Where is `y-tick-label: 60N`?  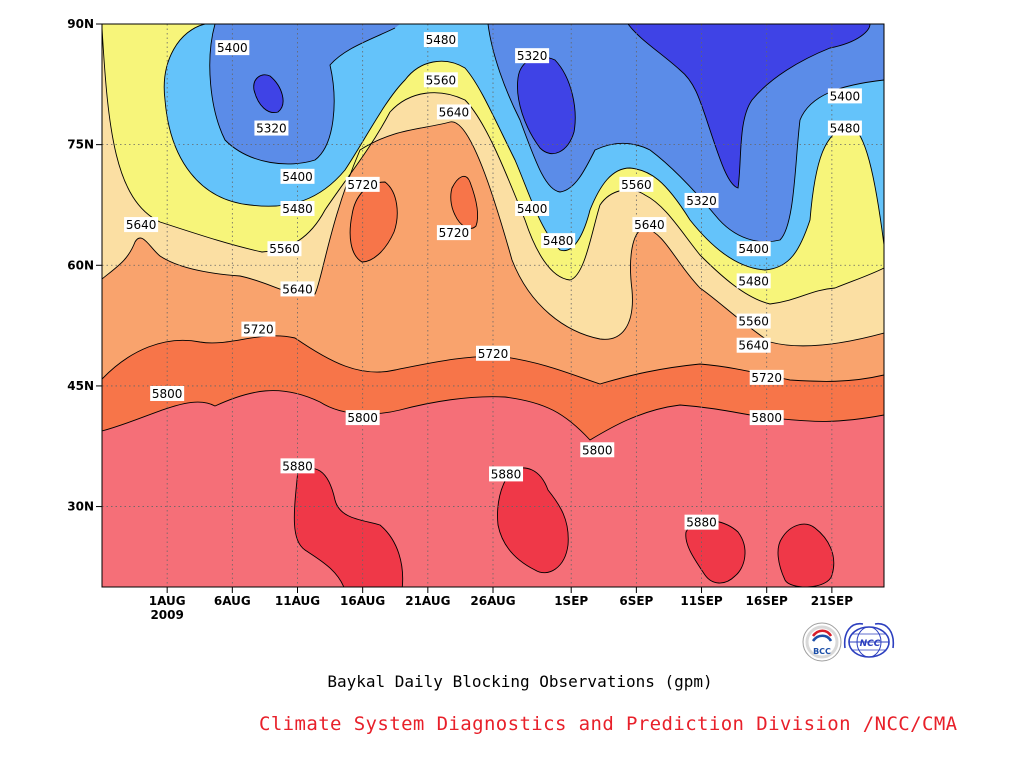 y-tick-label: 60N is located at coordinates (80, 265).